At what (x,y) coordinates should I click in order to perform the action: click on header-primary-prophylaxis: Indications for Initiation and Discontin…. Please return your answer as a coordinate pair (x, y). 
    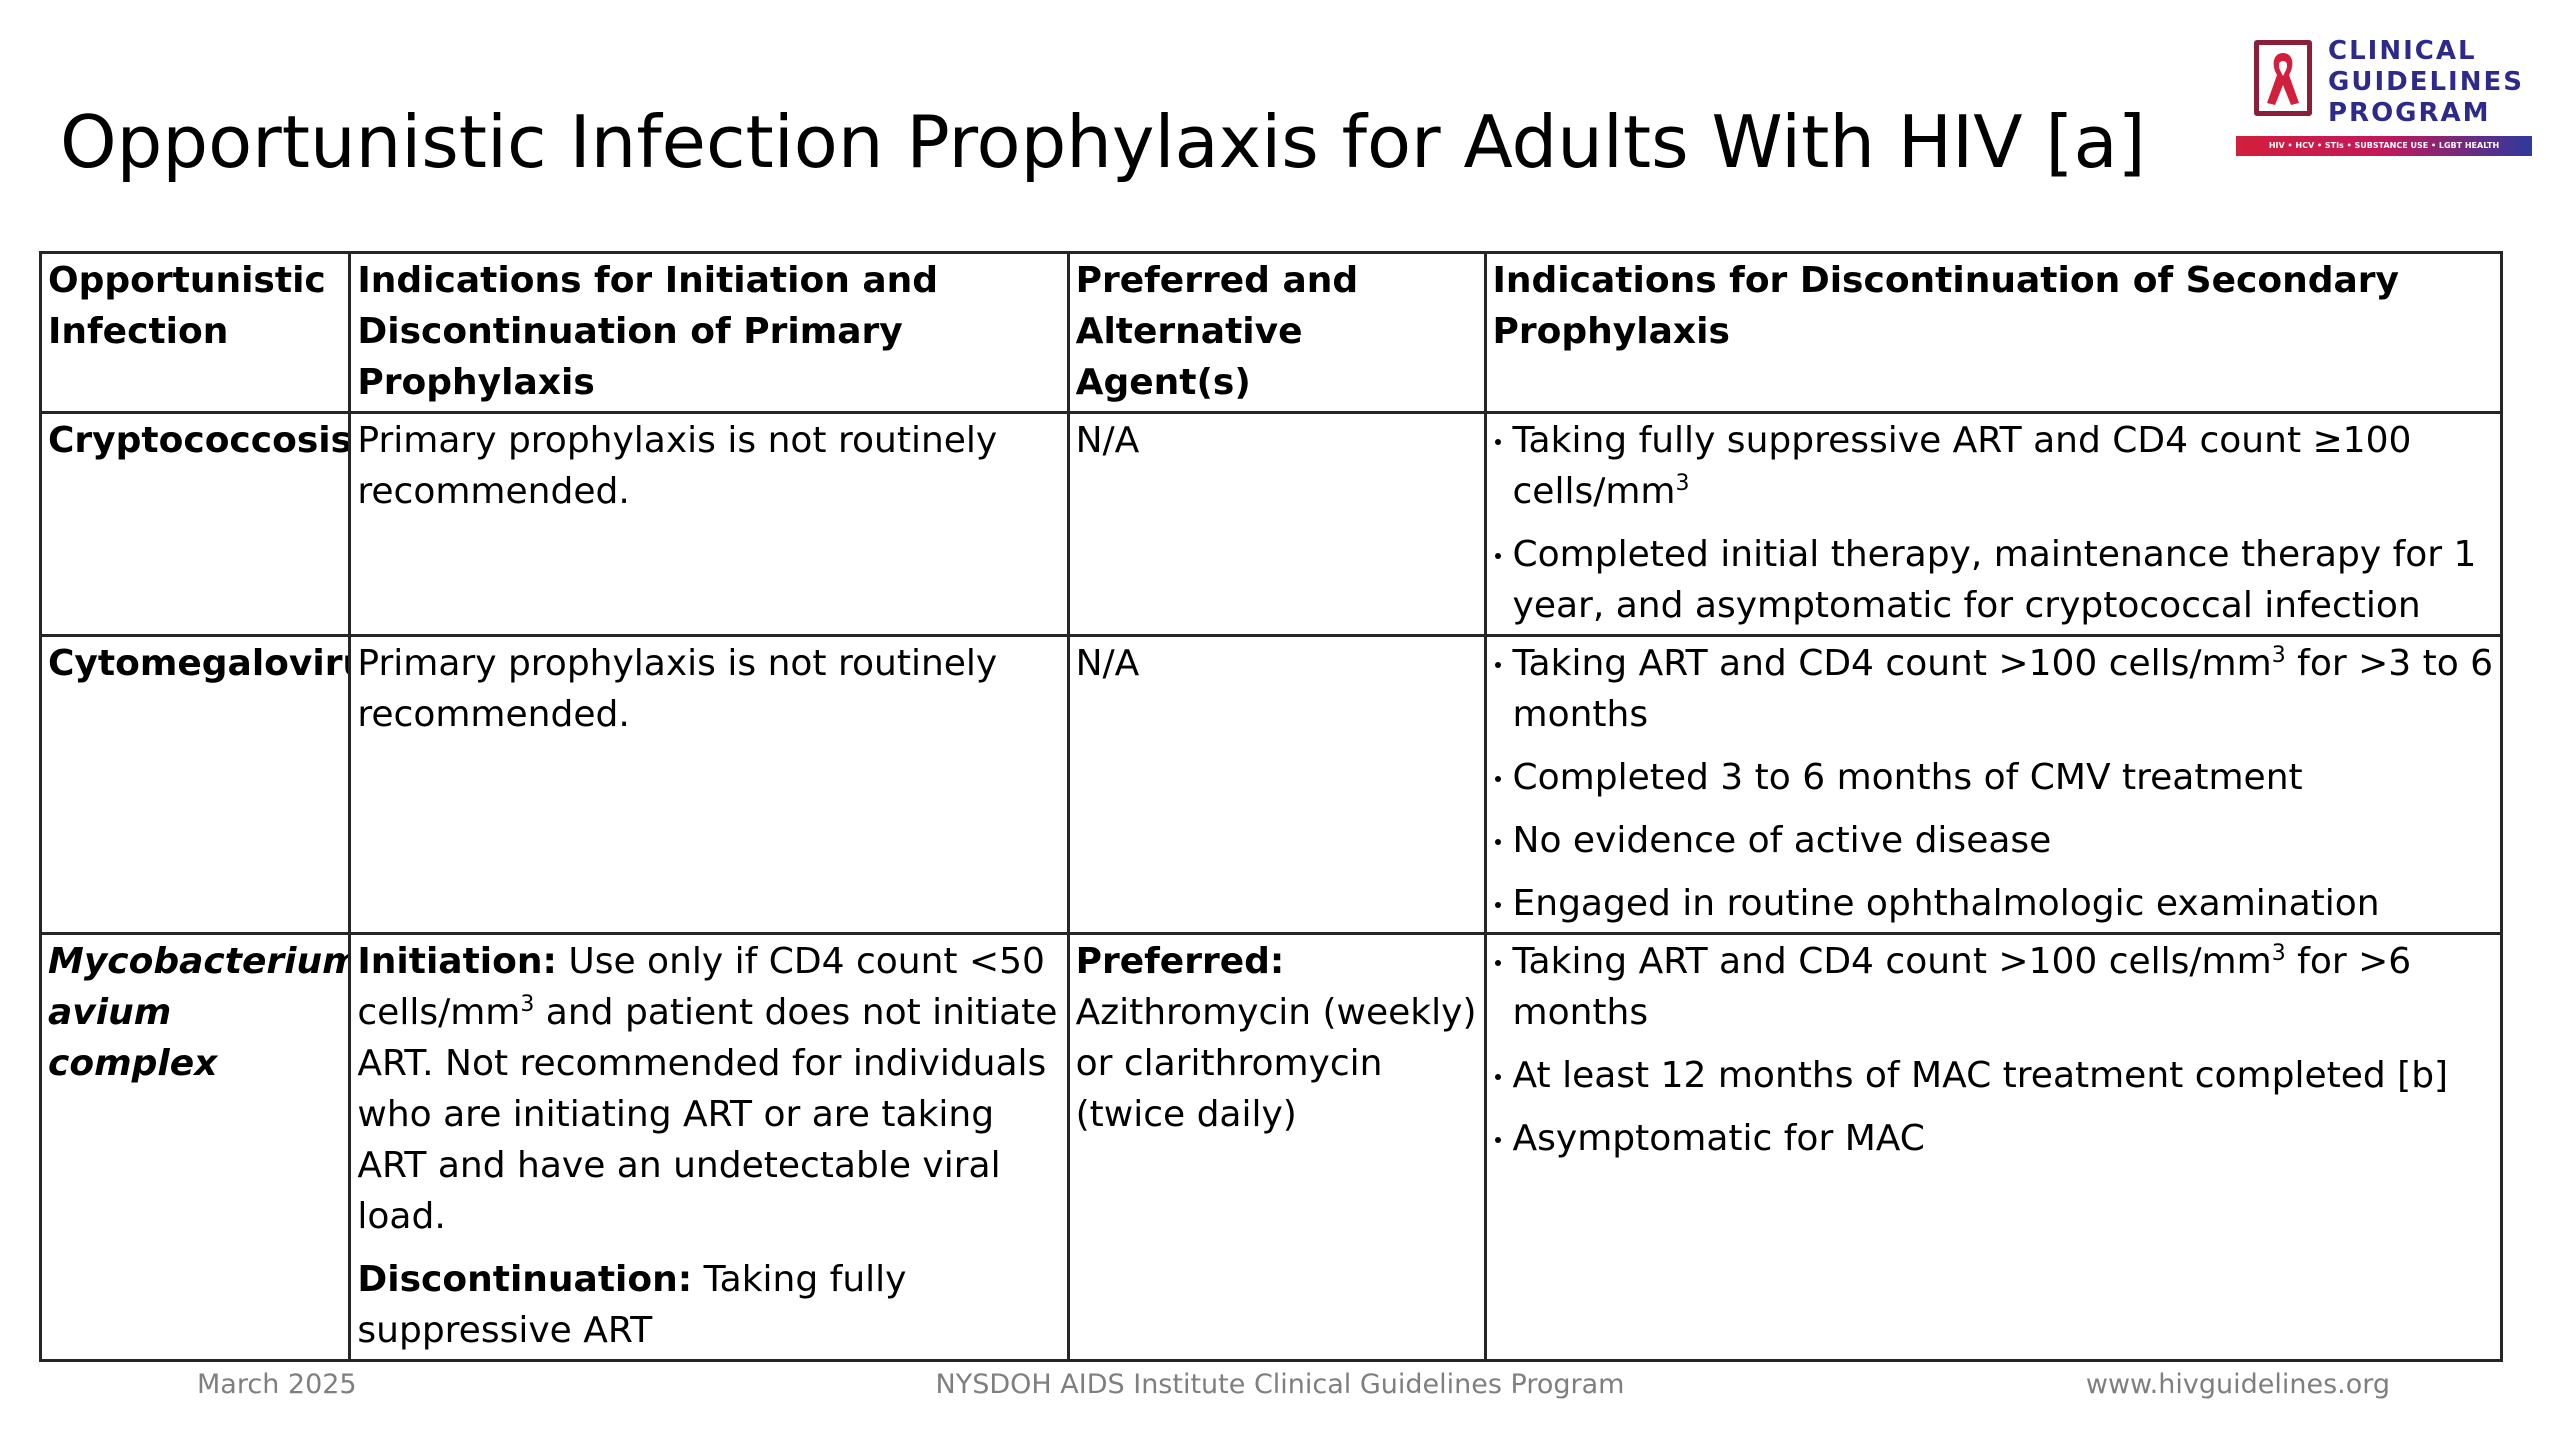
    Looking at the image, I should click on (709, 332).